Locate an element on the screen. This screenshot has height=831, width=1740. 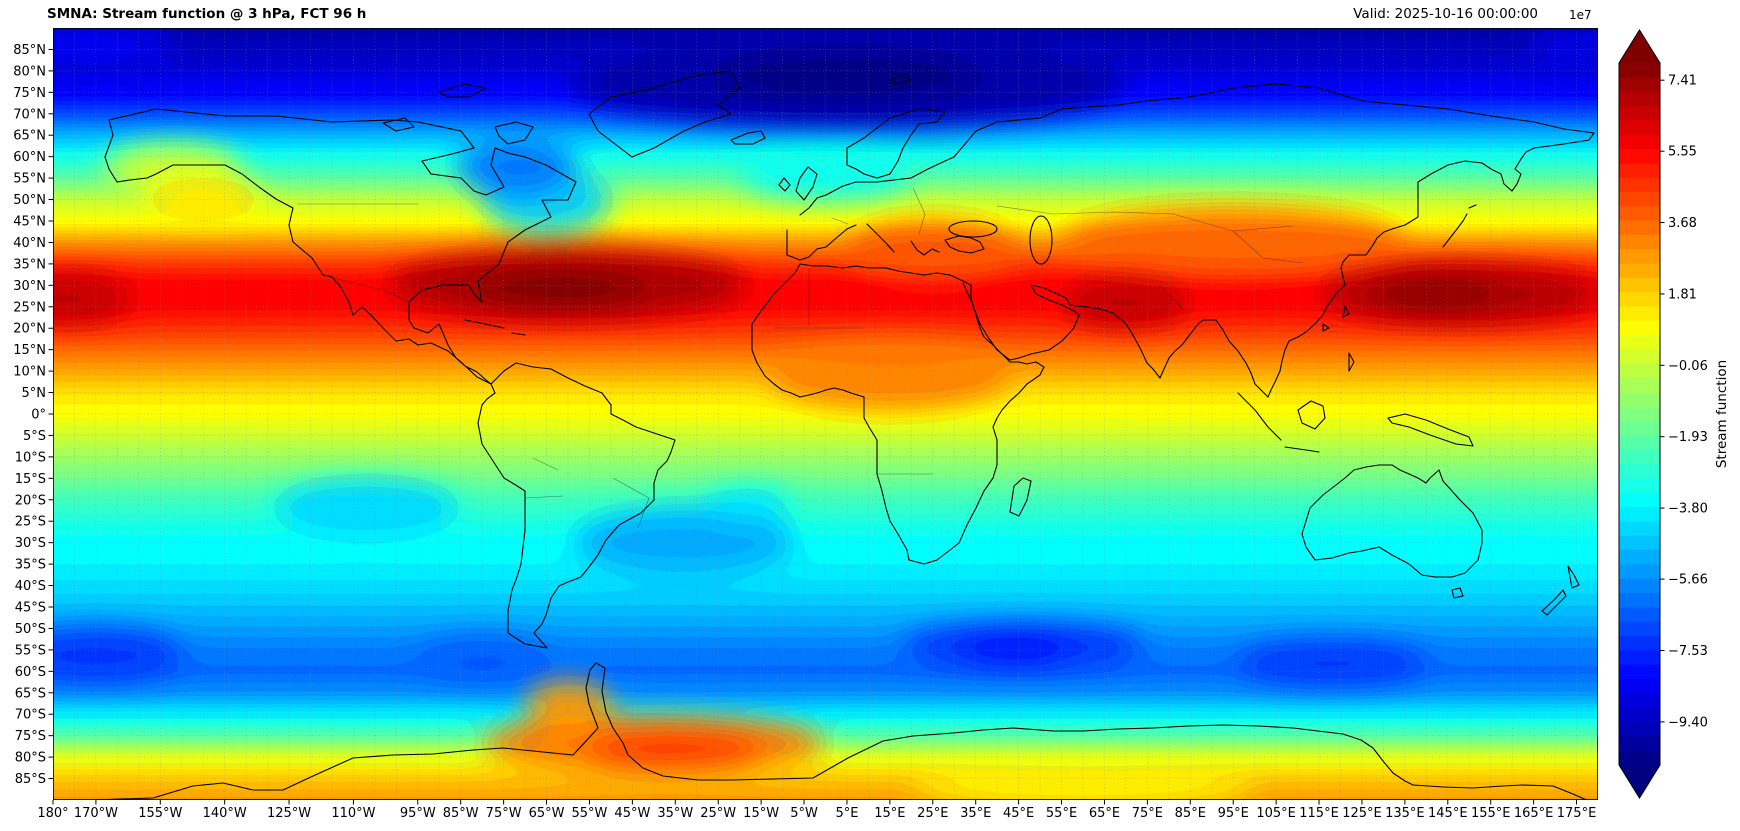
lat-tick-label: 55°S is located at coordinates (30, 650).